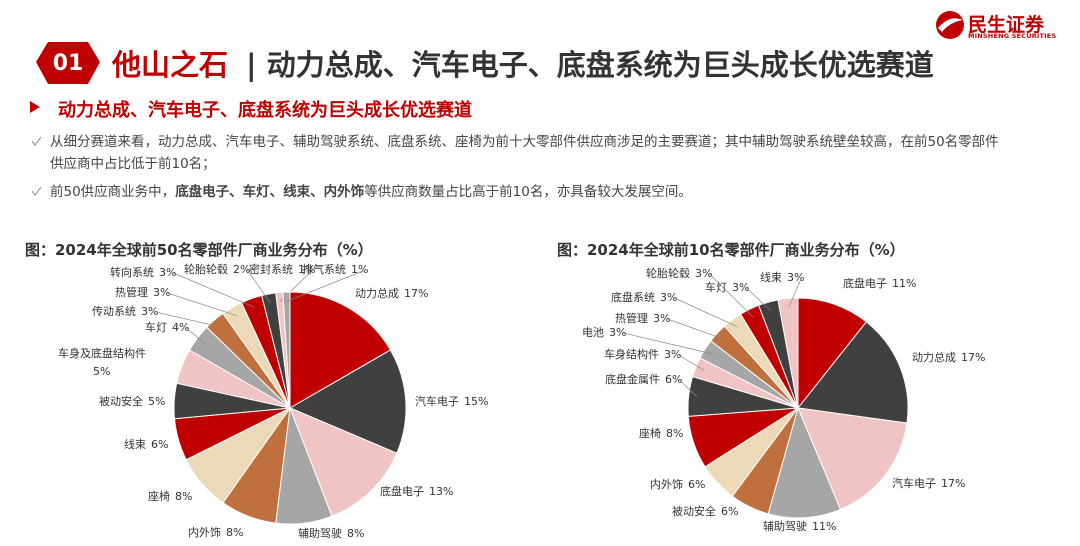 The height and width of the screenshot is (546, 1080). Describe the element at coordinates (731, 250) in the screenshot. I see `chart-title: 图：2024年全球前10名零部件厂商业务分布（%）` at that location.